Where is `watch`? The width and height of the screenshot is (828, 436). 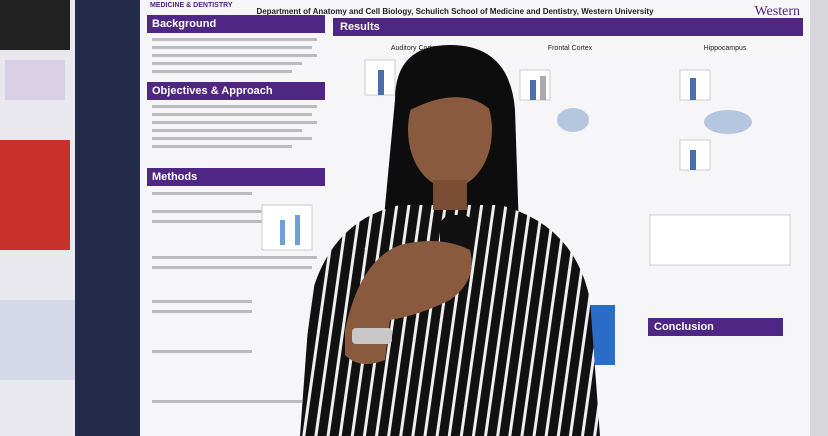
watch is located at coordinates (372, 336).